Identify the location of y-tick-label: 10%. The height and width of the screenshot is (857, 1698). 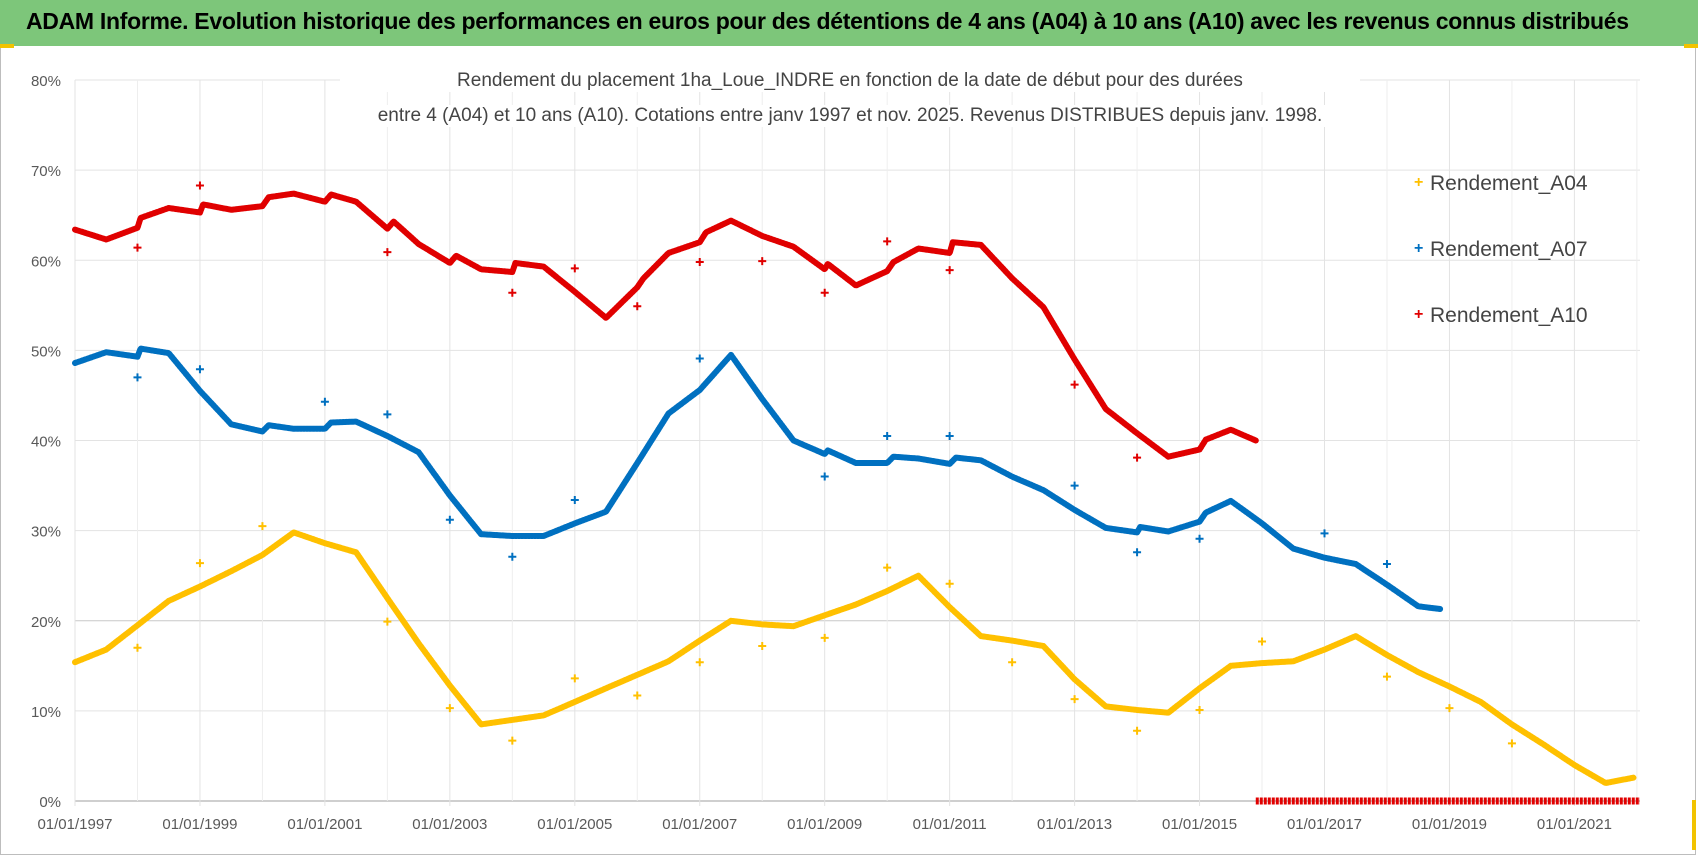
(46, 712).